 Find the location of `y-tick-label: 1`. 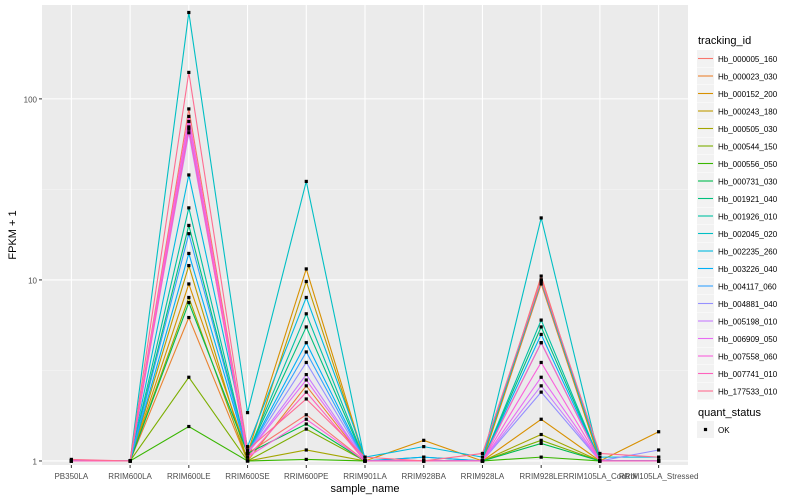

y-tick-label: 1 is located at coordinates (35, 461).